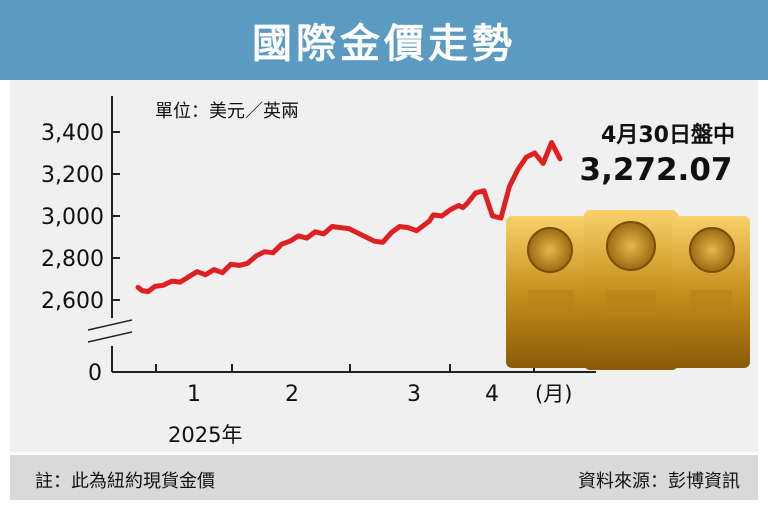 This screenshot has height=507, width=768. What do you see at coordinates (227, 111) in the screenshot?
I see `unit-label: 單位：美元／英兩` at bounding box center [227, 111].